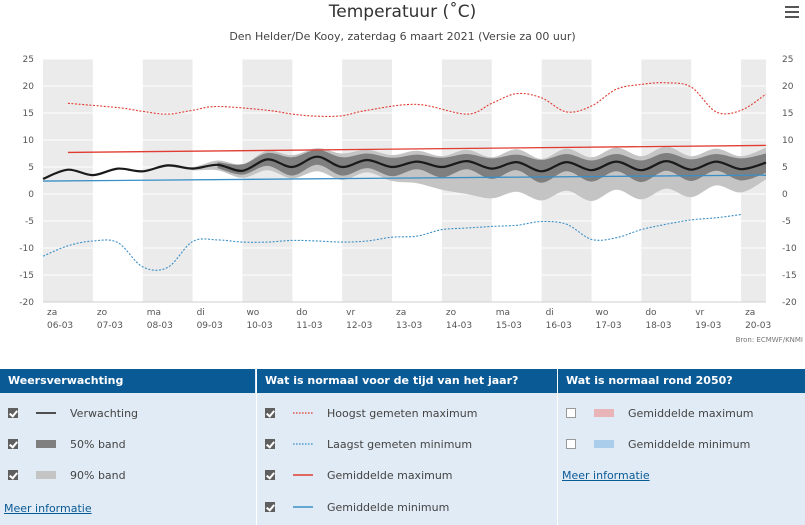  I want to click on legend-item-label: 90% band, so click(98, 475).